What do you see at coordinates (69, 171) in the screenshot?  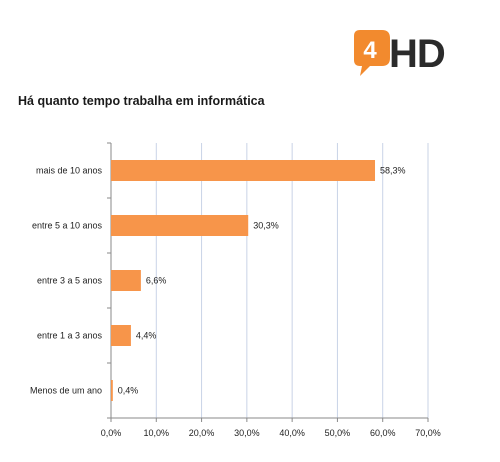 I see `category-label: mais de 10 anos` at bounding box center [69, 171].